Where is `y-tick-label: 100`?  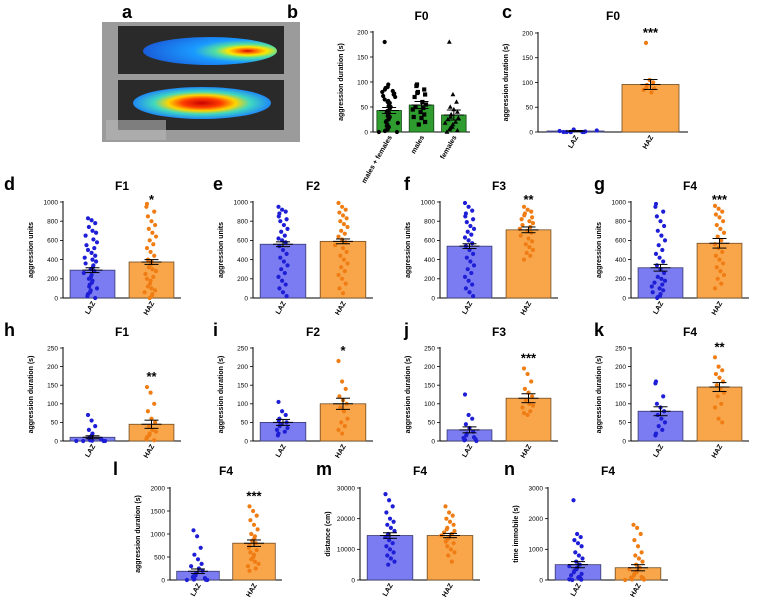
y-tick-label: 100 is located at coordinates (527, 83).